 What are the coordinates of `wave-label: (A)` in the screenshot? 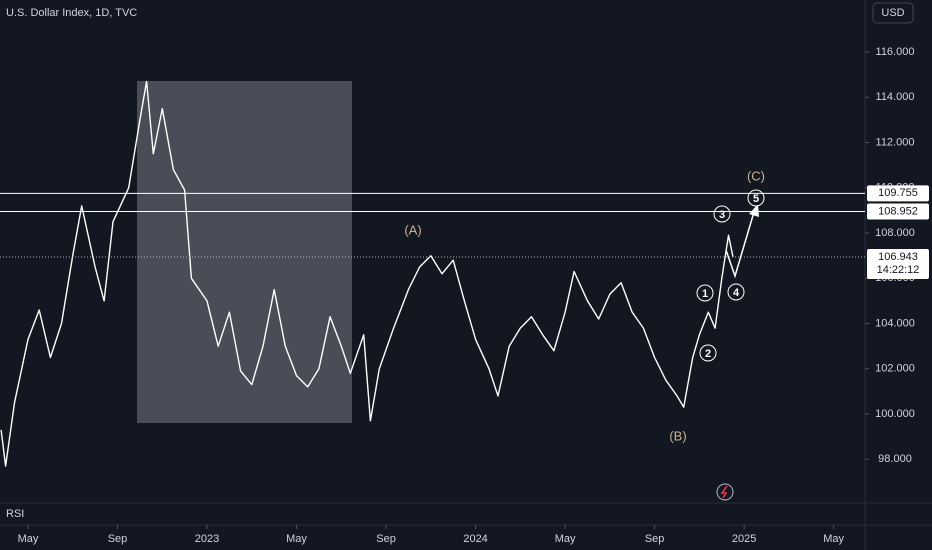 It's located at (412, 229).